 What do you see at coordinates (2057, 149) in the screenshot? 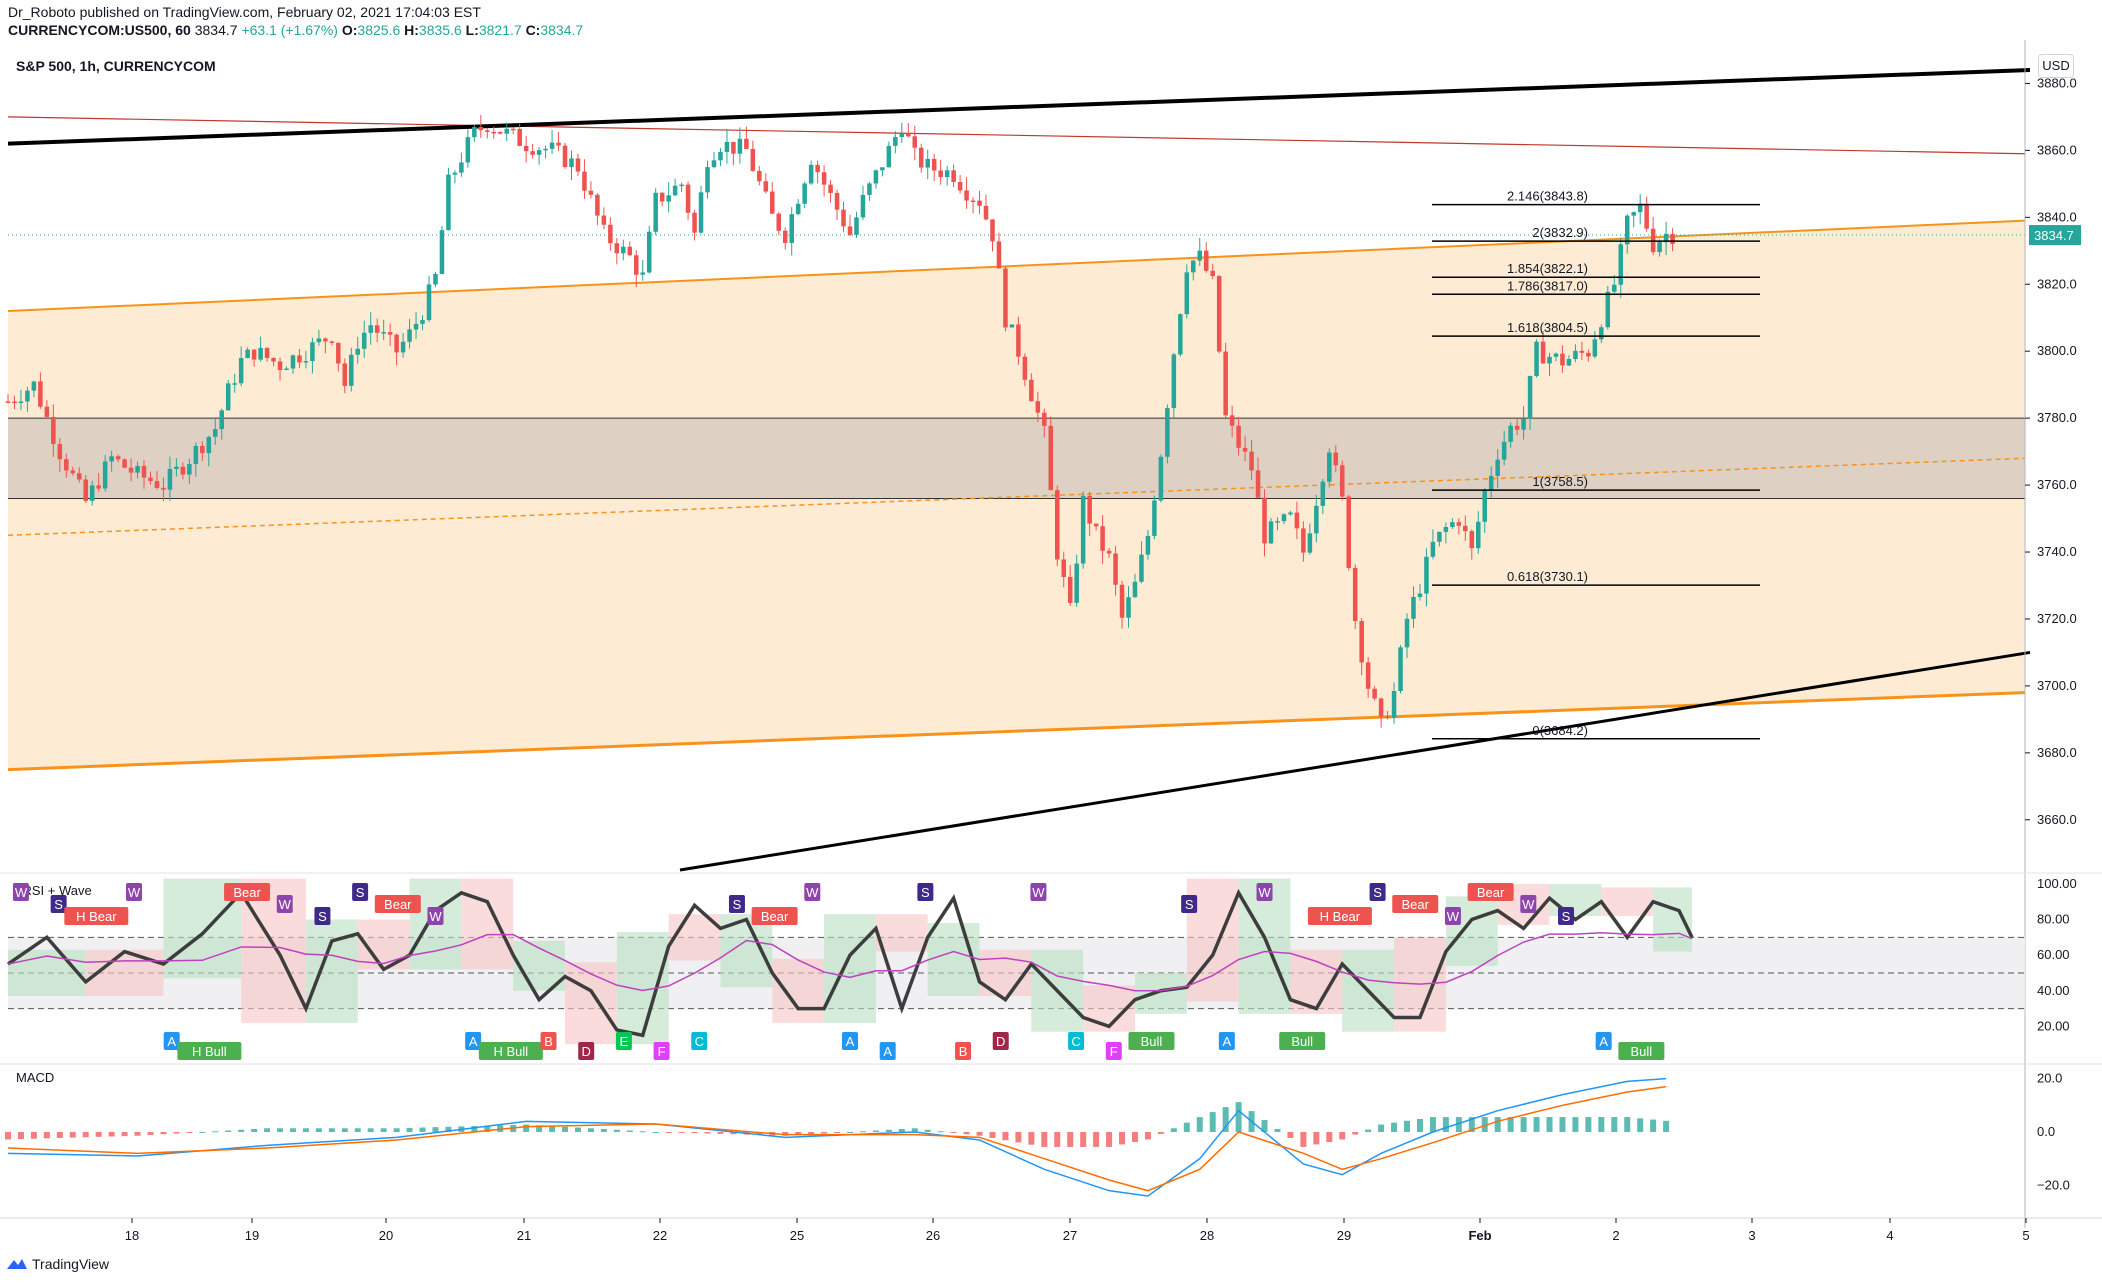
I see `price-tick-label: 3860.0` at bounding box center [2057, 149].